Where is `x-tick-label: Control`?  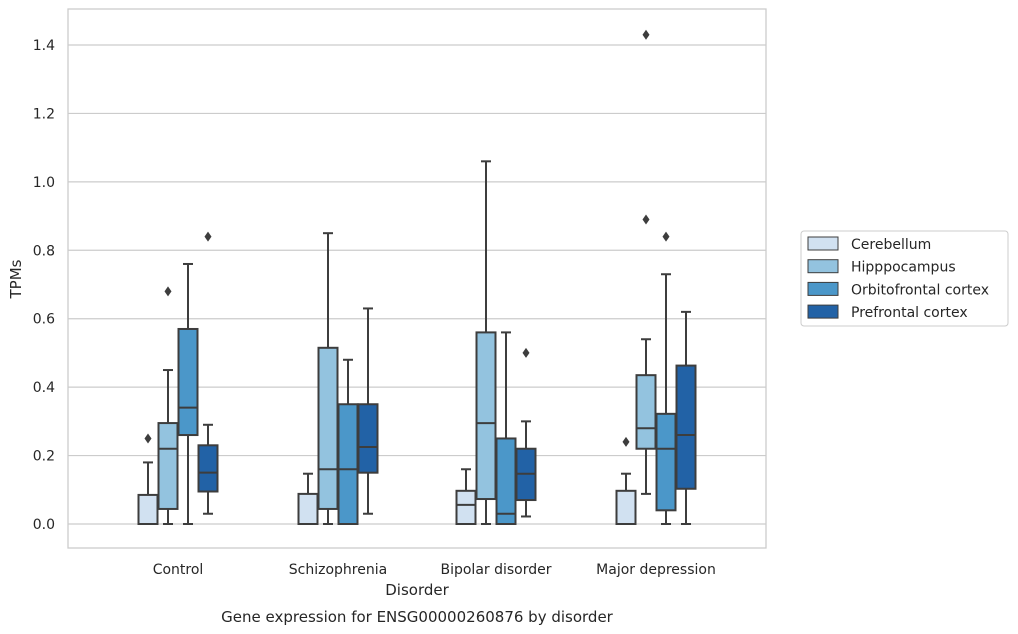 x-tick-label: Control is located at coordinates (178, 570).